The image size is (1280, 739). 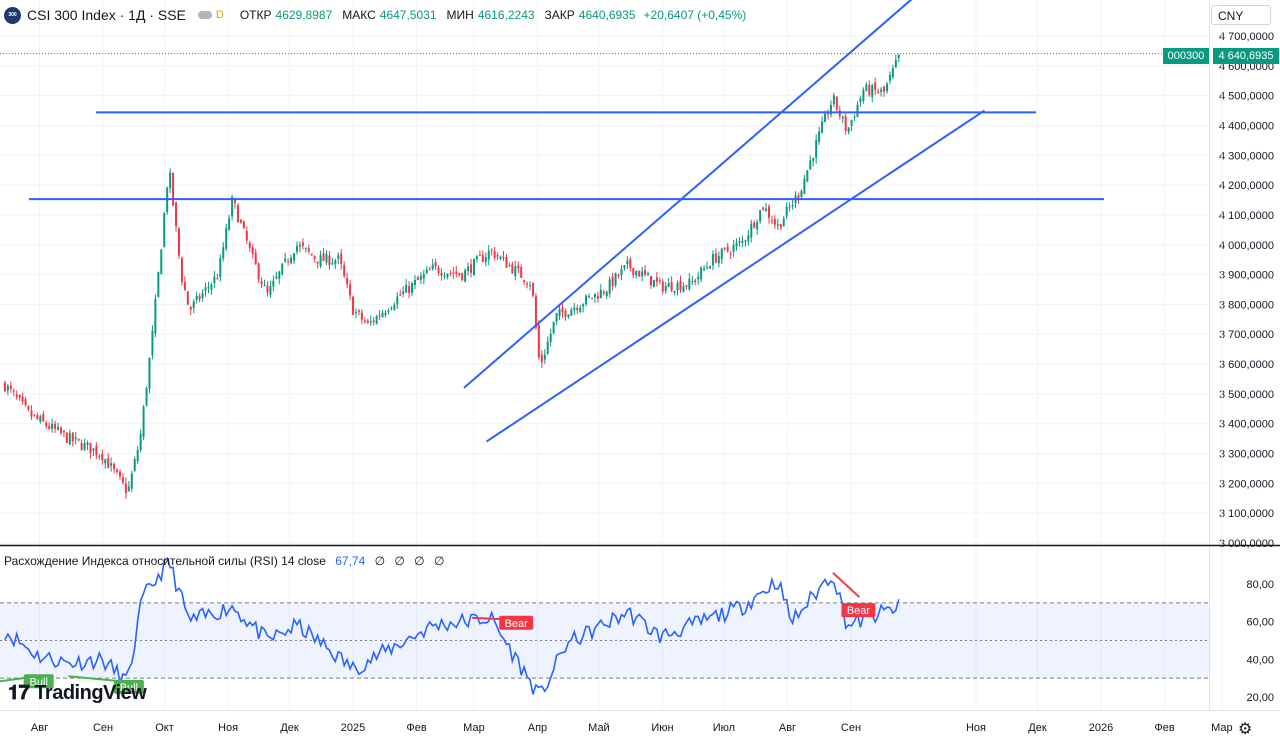 What do you see at coordinates (411, 561) in the screenshot?
I see `rsi-null-values: ∅ ∅ ∅ ∅` at bounding box center [411, 561].